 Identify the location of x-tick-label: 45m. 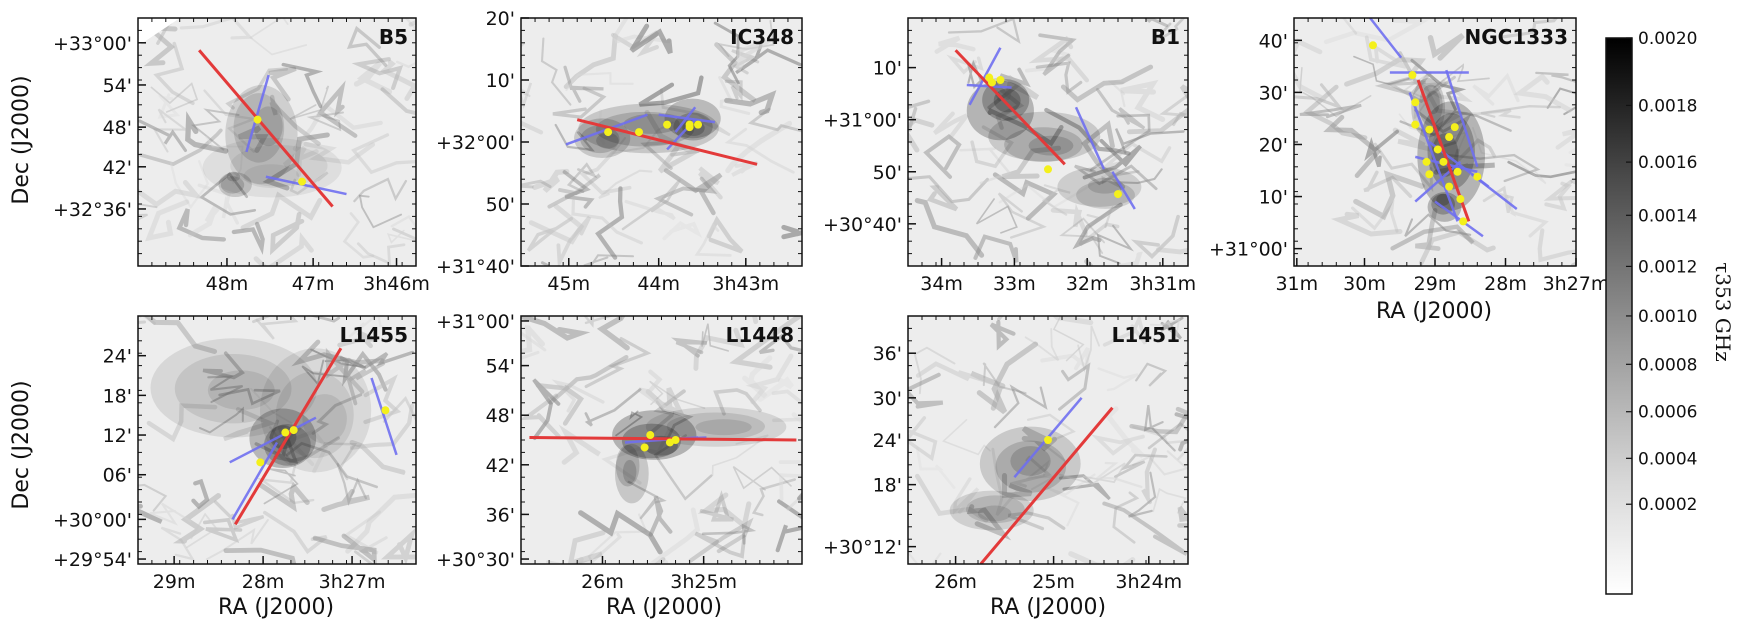
(568, 284).